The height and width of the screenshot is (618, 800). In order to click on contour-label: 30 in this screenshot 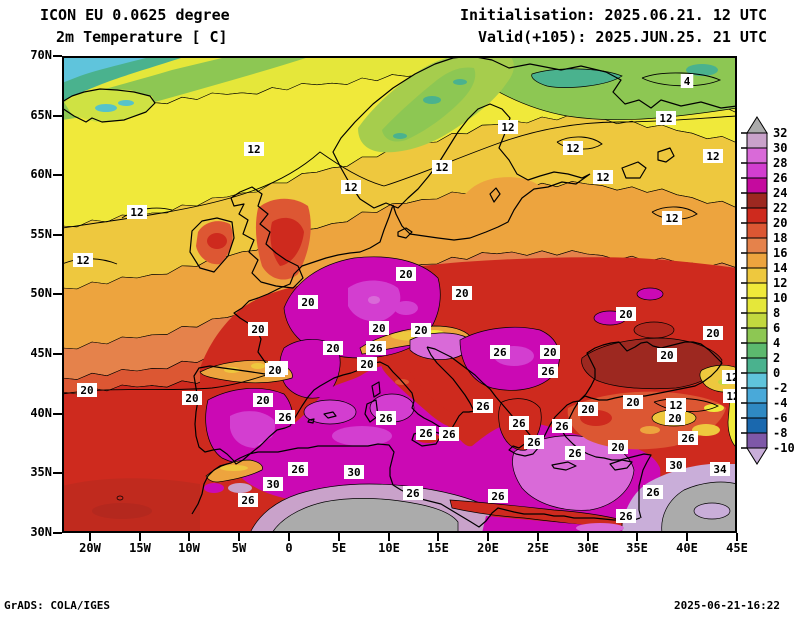, I will do `click(676, 465)`.